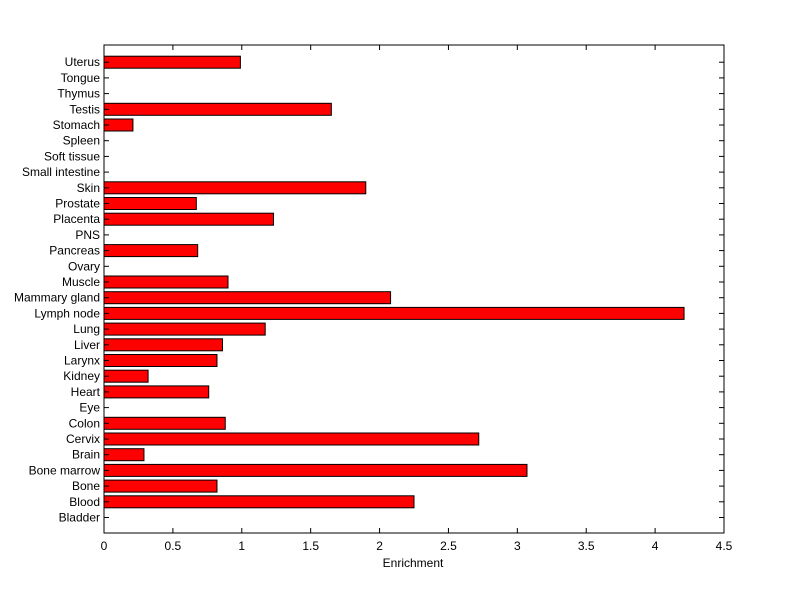 Image resolution: width=800 pixels, height=599 pixels. Describe the element at coordinates (247, 298) in the screenshot. I see `bar-mammary-gland` at that location.